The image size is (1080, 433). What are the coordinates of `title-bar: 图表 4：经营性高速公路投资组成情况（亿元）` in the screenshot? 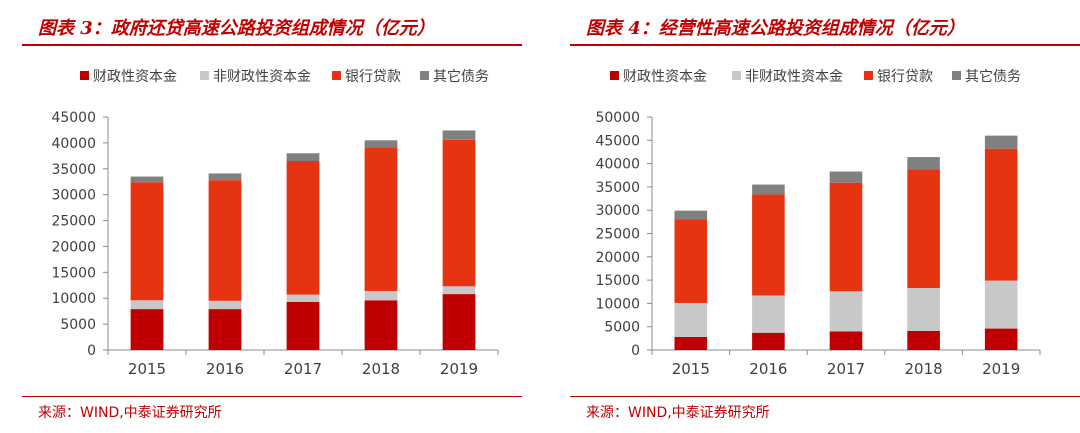 It's located at (825, 30).